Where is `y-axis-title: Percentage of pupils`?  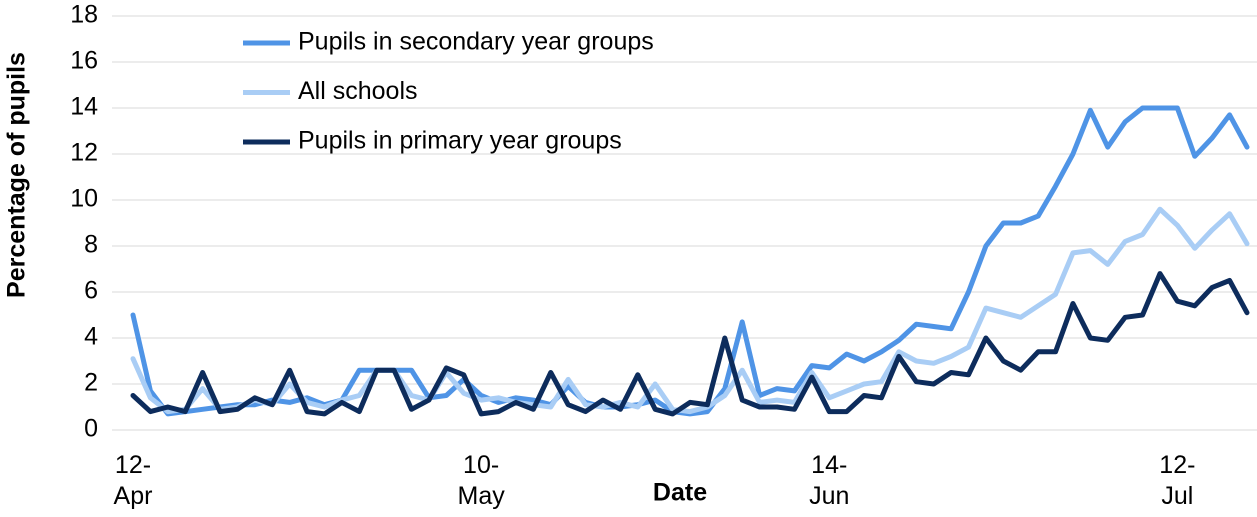
y-axis-title: Percentage of pupils is located at coordinates (17, 175).